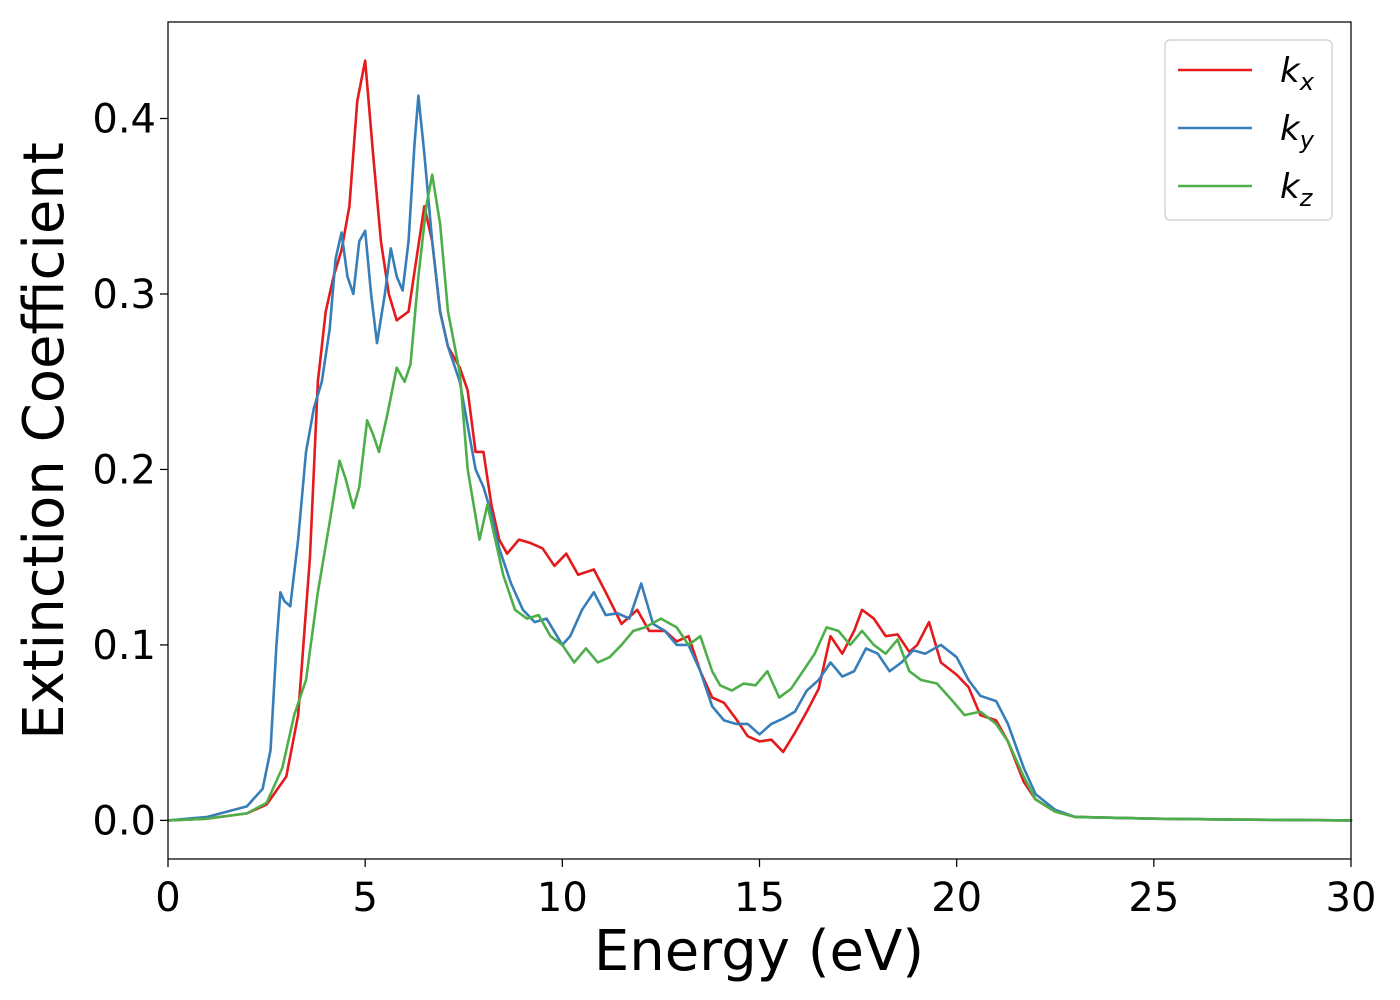  I want to click on legend-box, so click(1248, 130).